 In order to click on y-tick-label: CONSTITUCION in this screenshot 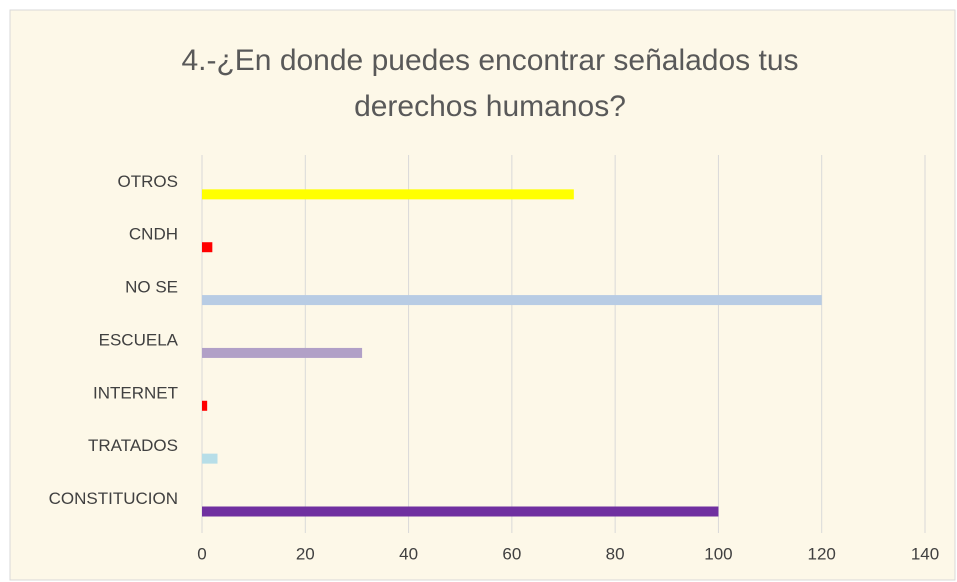, I will do `click(113, 498)`.